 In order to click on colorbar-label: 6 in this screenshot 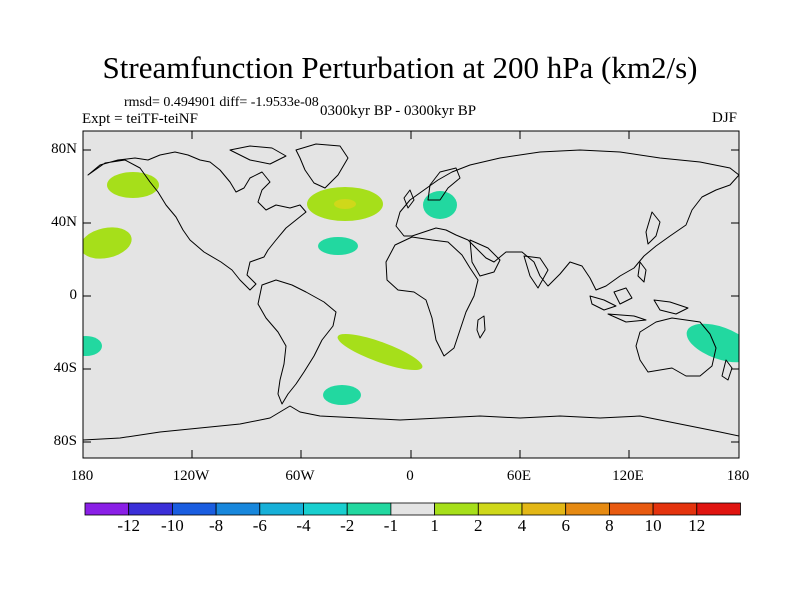, I will do `click(565, 525)`.